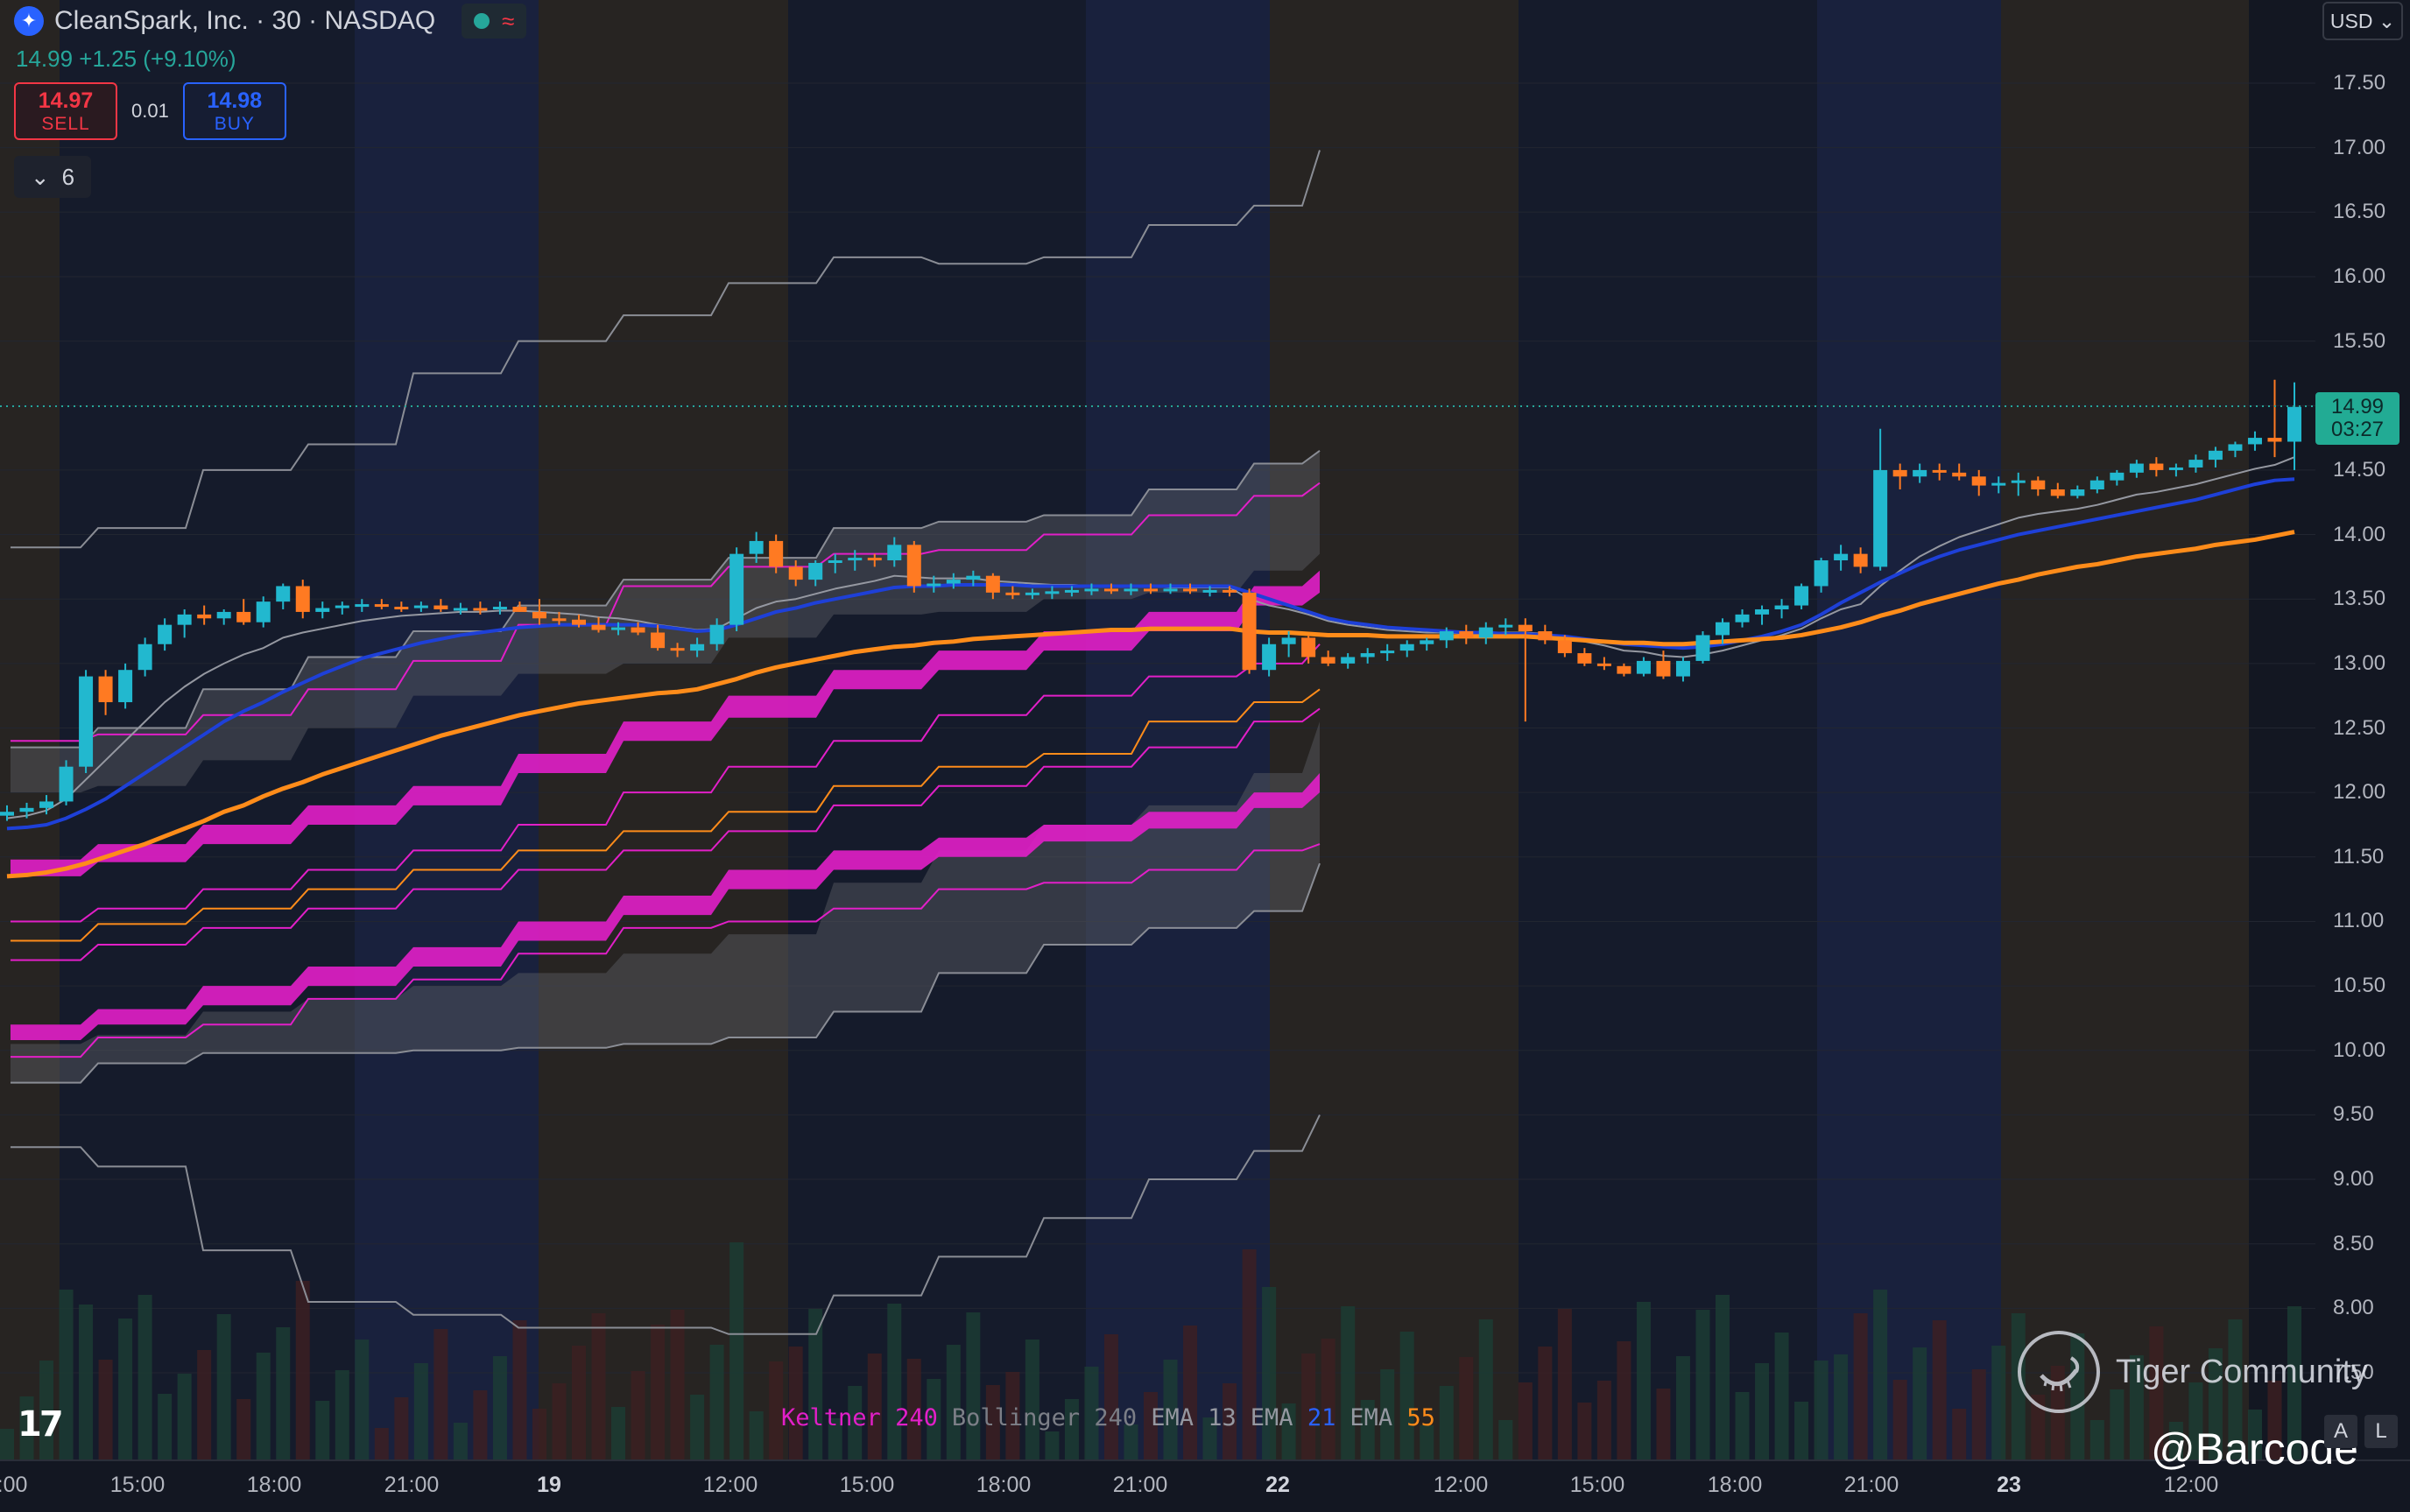  What do you see at coordinates (2362, 21) in the screenshot?
I see `currency-selector: USD ⌄` at bounding box center [2362, 21].